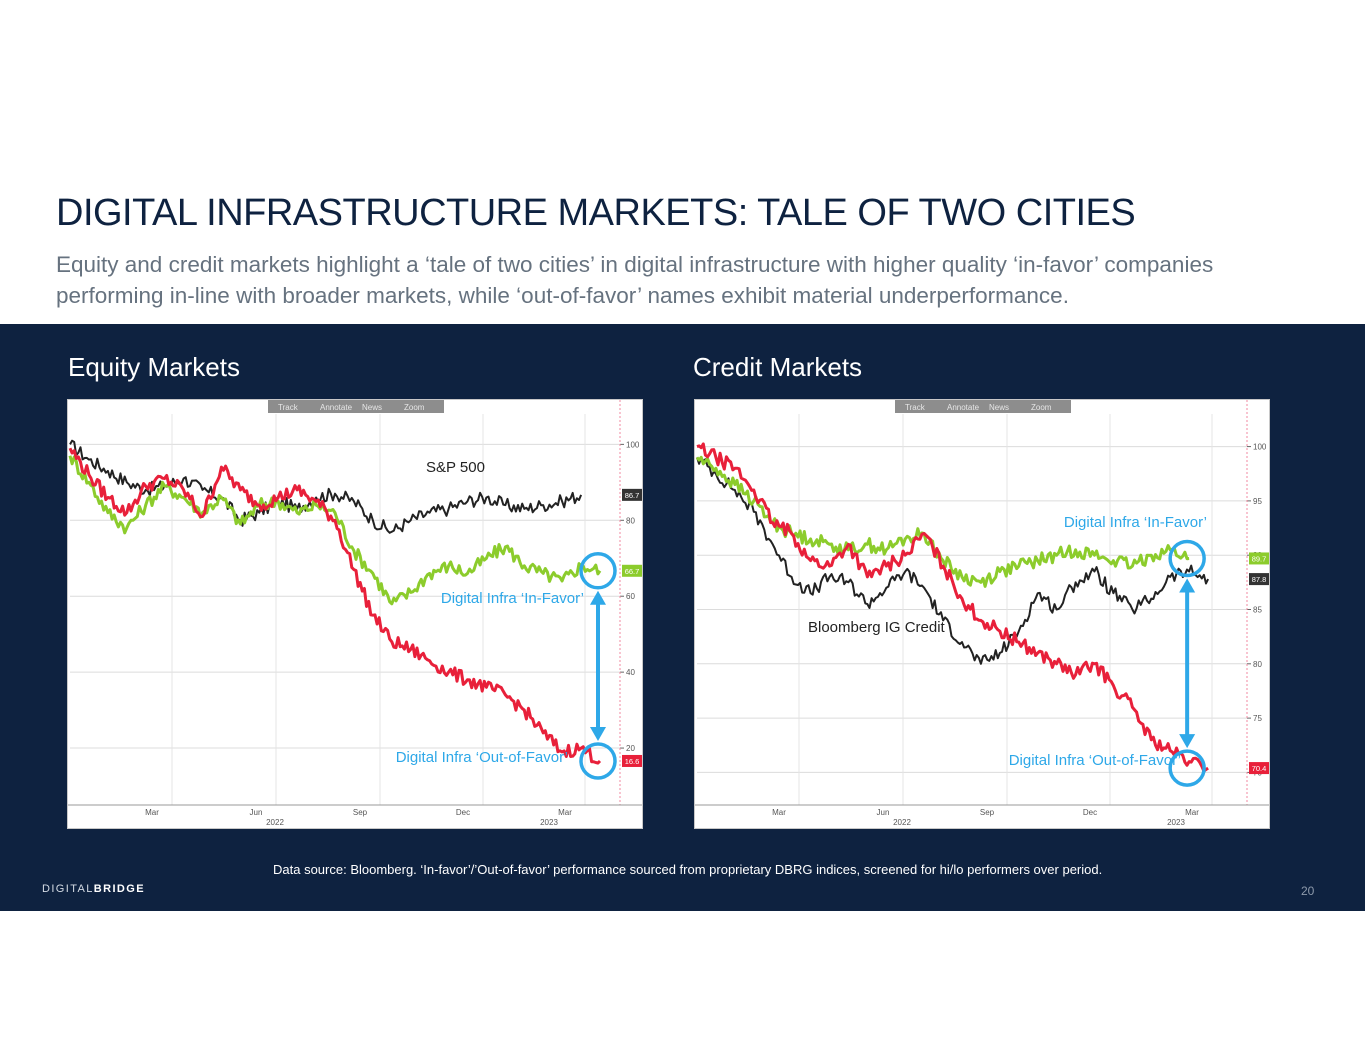 This screenshot has height=1055, width=1365. What do you see at coordinates (877, 627) in the screenshot?
I see `chart-annotation: Bloomberg IG Credit` at bounding box center [877, 627].